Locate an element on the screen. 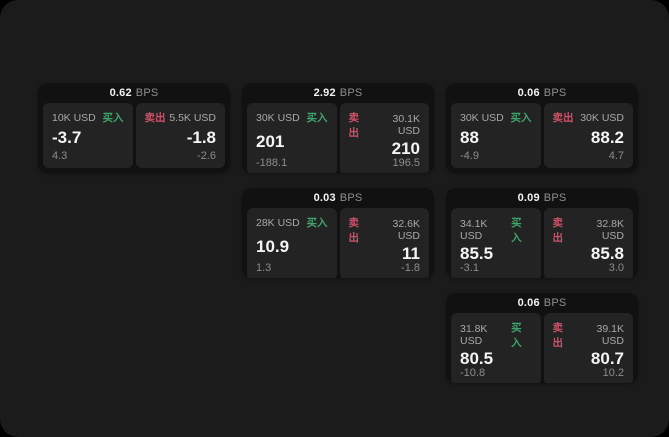 The width and height of the screenshot is (669, 437). buy-price: 201 is located at coordinates (270, 141).